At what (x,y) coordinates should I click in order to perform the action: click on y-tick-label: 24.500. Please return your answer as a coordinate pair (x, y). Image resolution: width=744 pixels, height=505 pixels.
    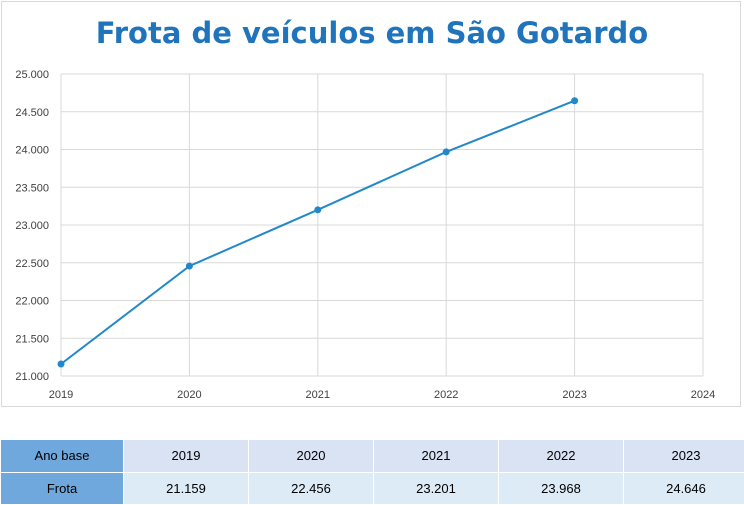
    Looking at the image, I should click on (32, 113).